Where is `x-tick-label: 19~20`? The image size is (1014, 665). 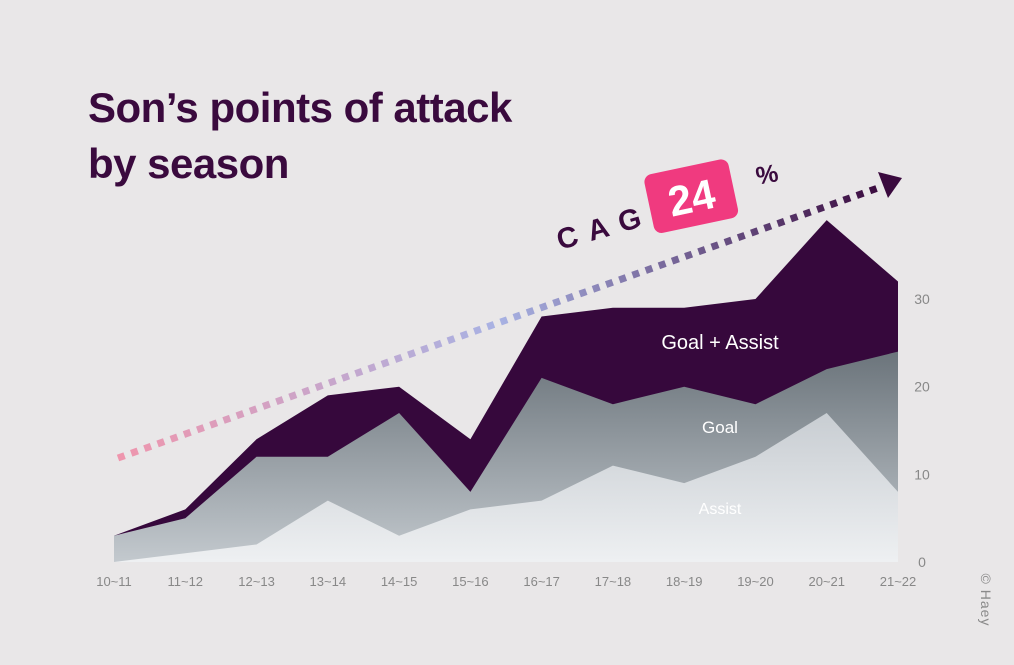
x-tick-label: 19~20 is located at coordinates (755, 581).